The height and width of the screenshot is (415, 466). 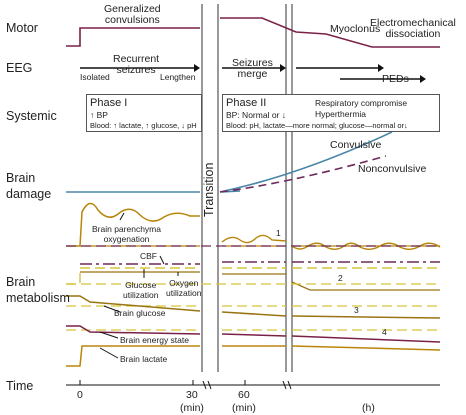 What do you see at coordinates (95, 77) in the screenshot?
I see `eeg-isolated-label: Isolated` at bounding box center [95, 77].